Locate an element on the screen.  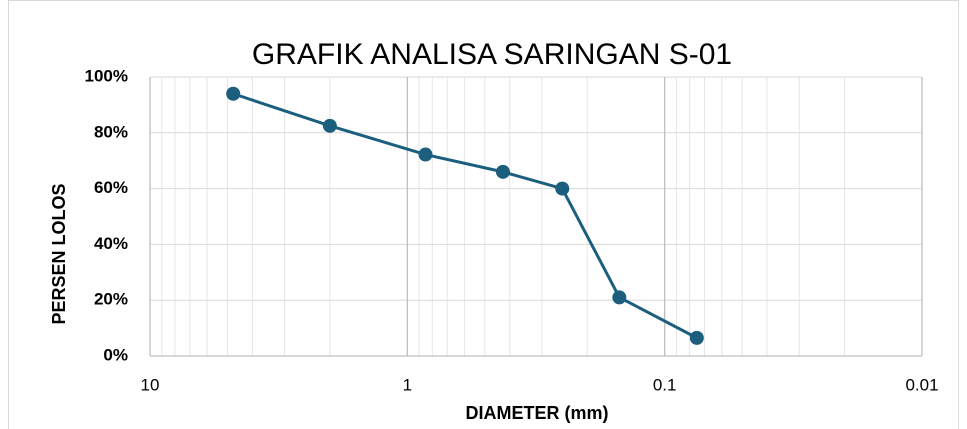
x-tick-label: 1 is located at coordinates (407, 384).